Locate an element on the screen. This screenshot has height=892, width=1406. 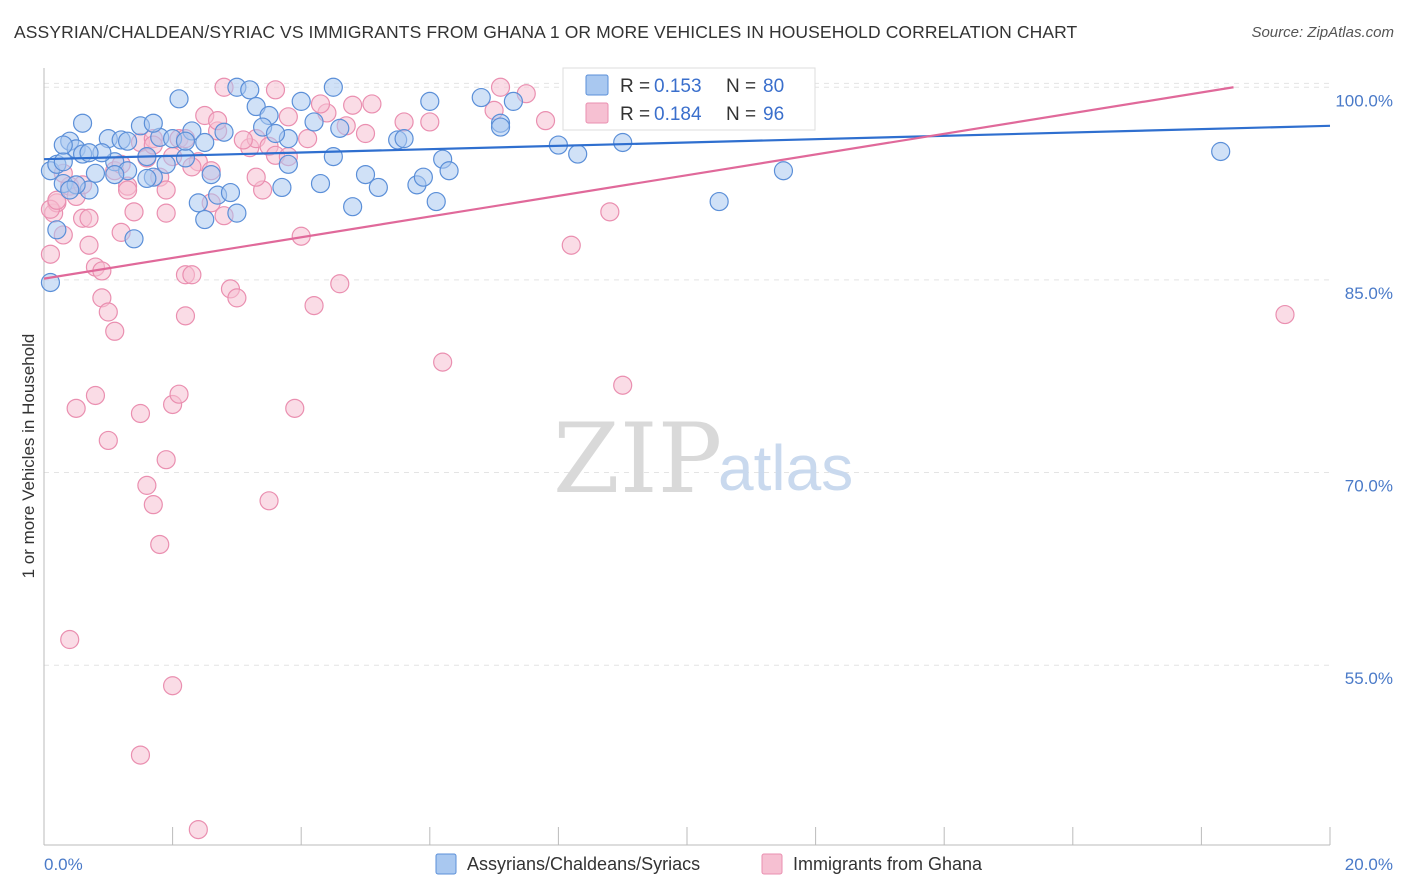
x-tick-label-min: 0.0% is located at coordinates (63, 864).